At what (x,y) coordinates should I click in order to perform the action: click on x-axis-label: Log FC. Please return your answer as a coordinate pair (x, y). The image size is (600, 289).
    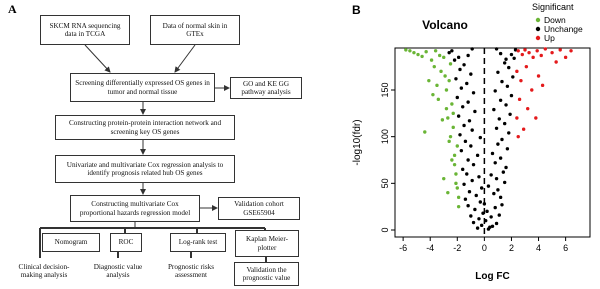
    Looking at the image, I should click on (492, 276).